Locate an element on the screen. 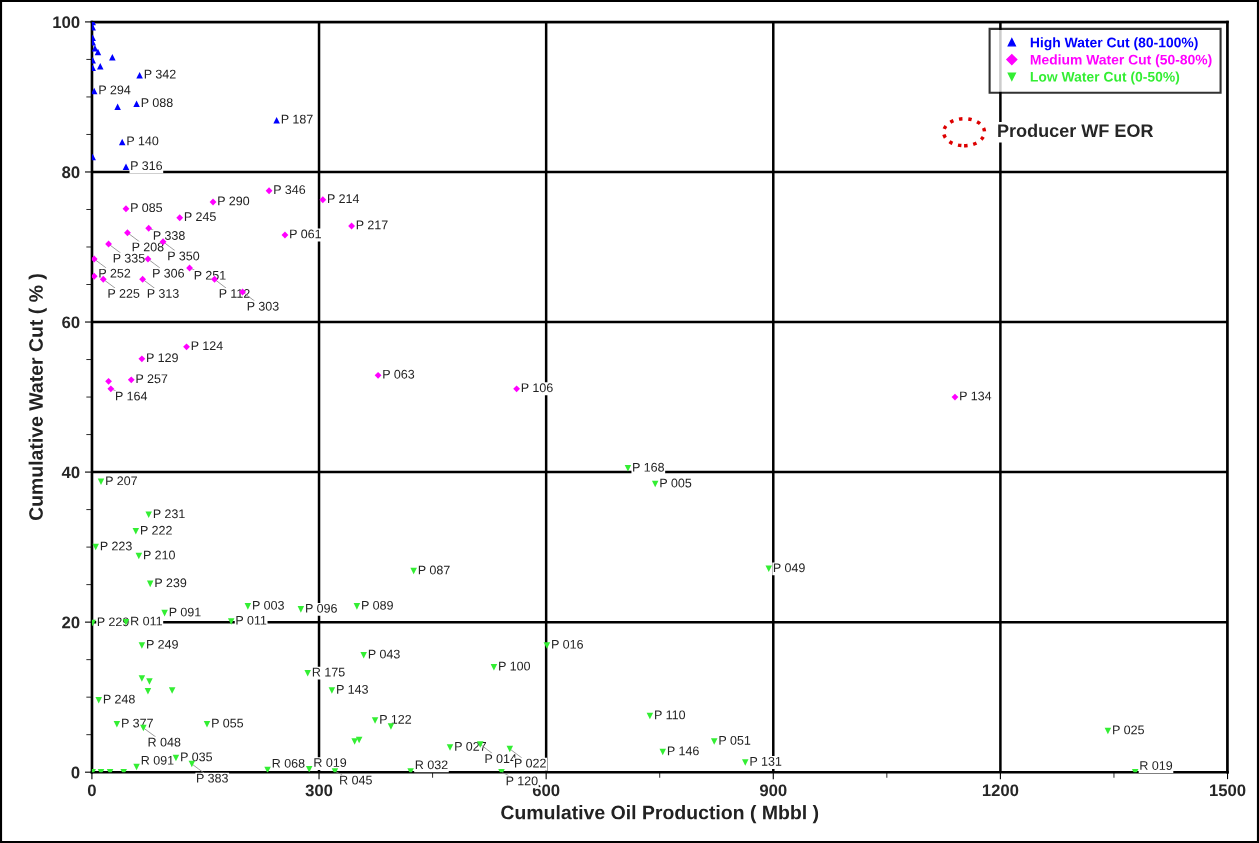  annotation: R 011 is located at coordinates (146, 621).